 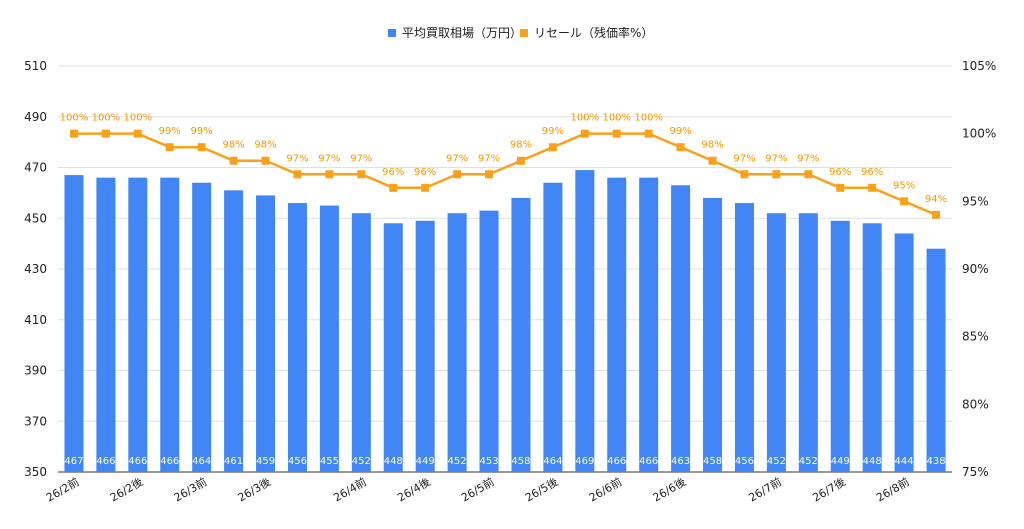 What do you see at coordinates (975, 201) in the screenshot?
I see `y-right-tick-label: 95%` at bounding box center [975, 201].